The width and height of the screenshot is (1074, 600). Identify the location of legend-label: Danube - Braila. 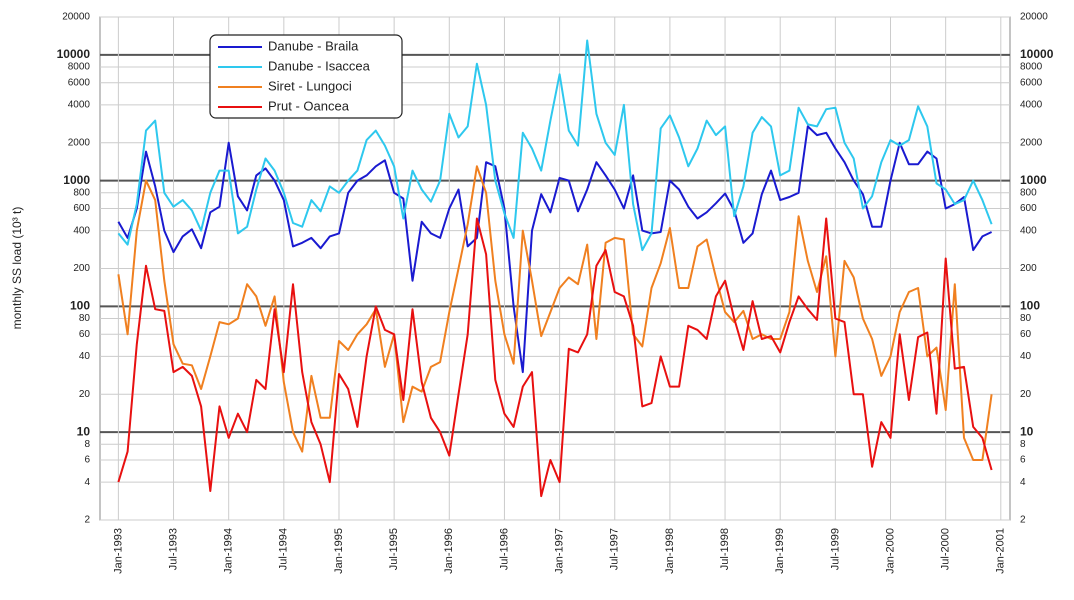
(313, 45).